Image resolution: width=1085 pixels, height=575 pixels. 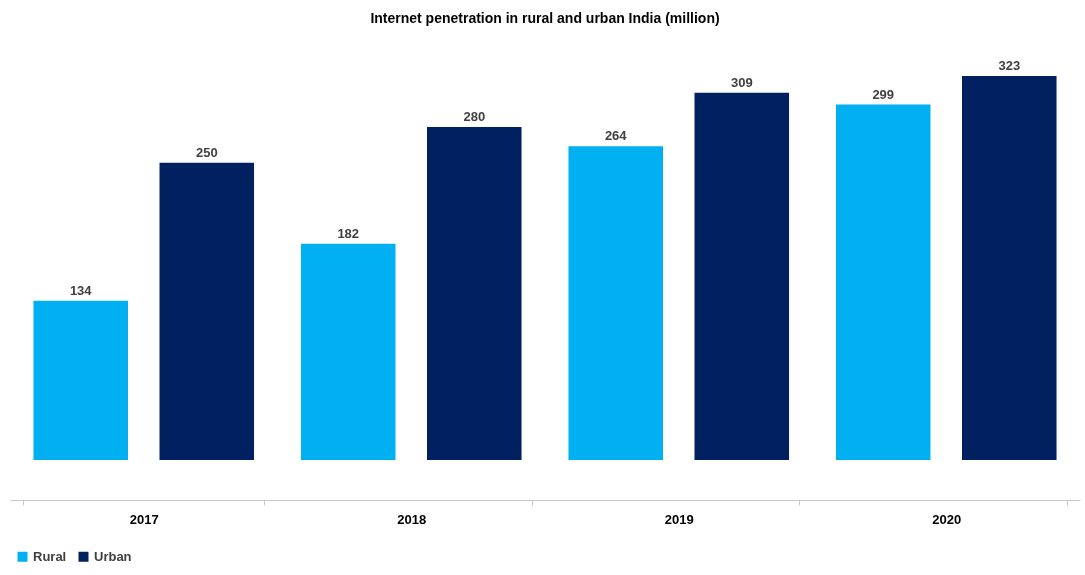 I want to click on data-label: 309, so click(x=741, y=82).